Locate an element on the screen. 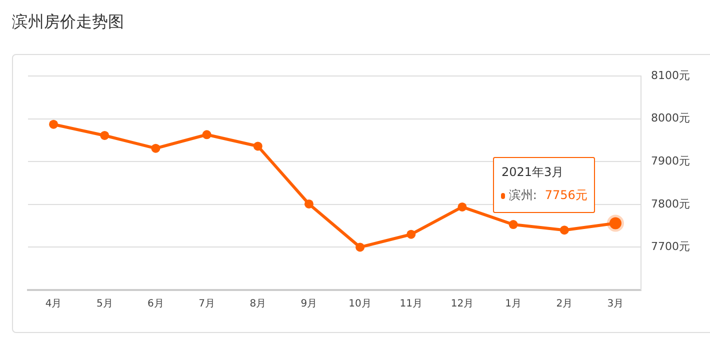 The width and height of the screenshot is (710, 353). x-tick-label: 2月 is located at coordinates (564, 304).